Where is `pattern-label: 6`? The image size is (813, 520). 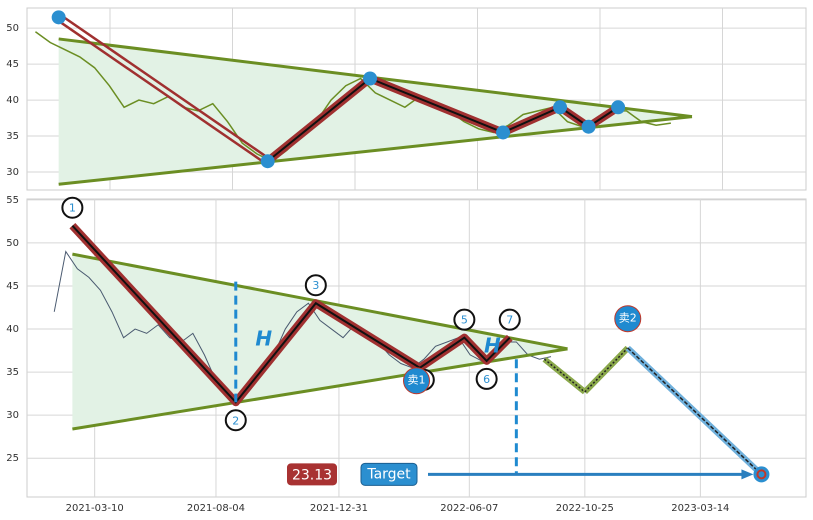 pattern-label: 6 is located at coordinates (486, 379).